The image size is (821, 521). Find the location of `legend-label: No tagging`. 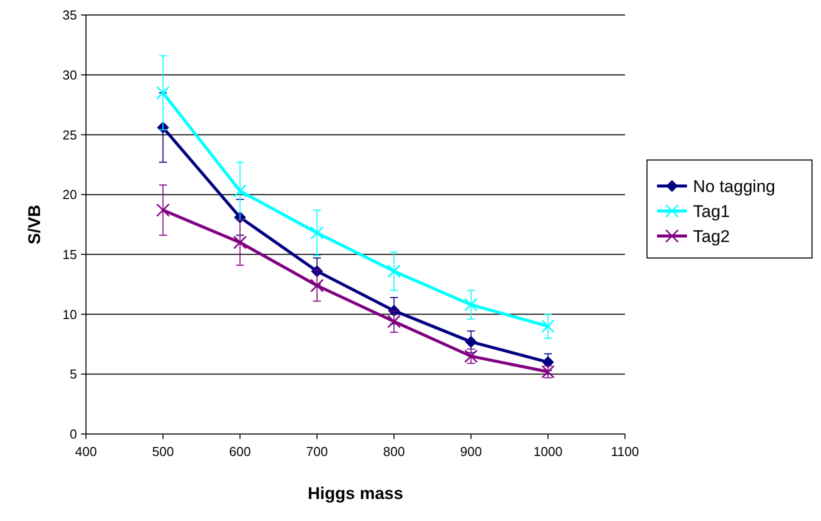

legend-label: No tagging is located at coordinates (734, 186).